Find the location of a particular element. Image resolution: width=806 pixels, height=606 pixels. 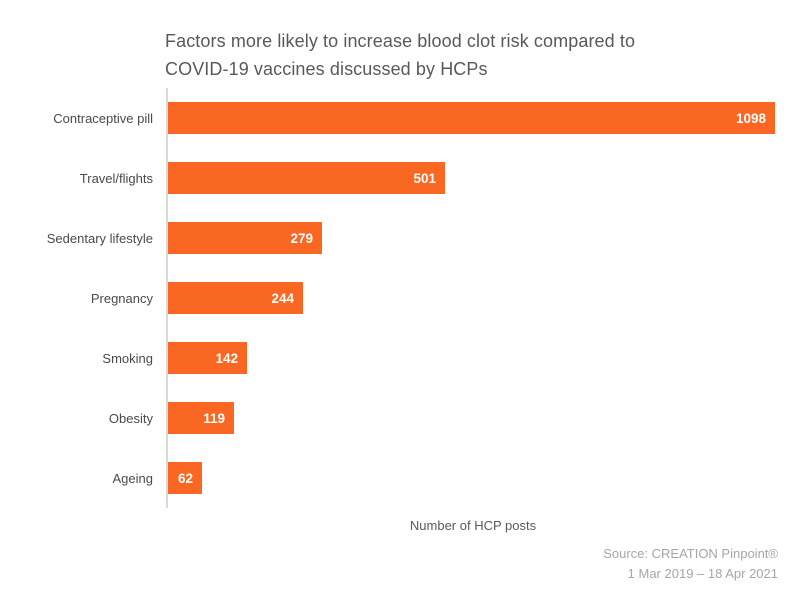

bar: 142 is located at coordinates (207, 358).